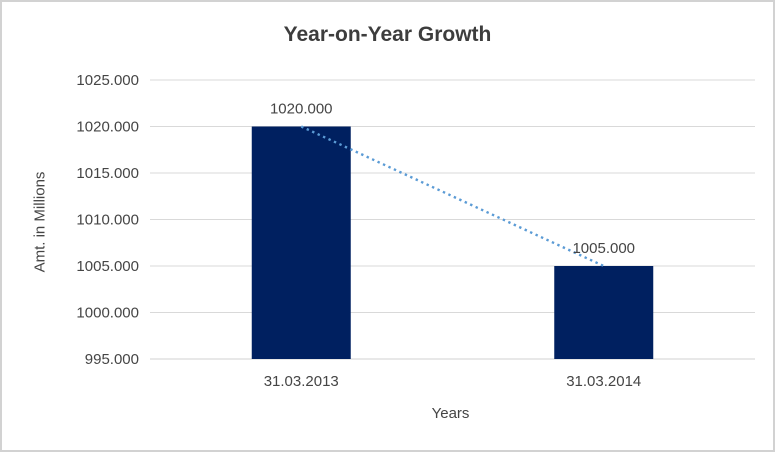 The height and width of the screenshot is (452, 775). What do you see at coordinates (107, 266) in the screenshot?
I see `y-tick-label: 1005.000` at bounding box center [107, 266].